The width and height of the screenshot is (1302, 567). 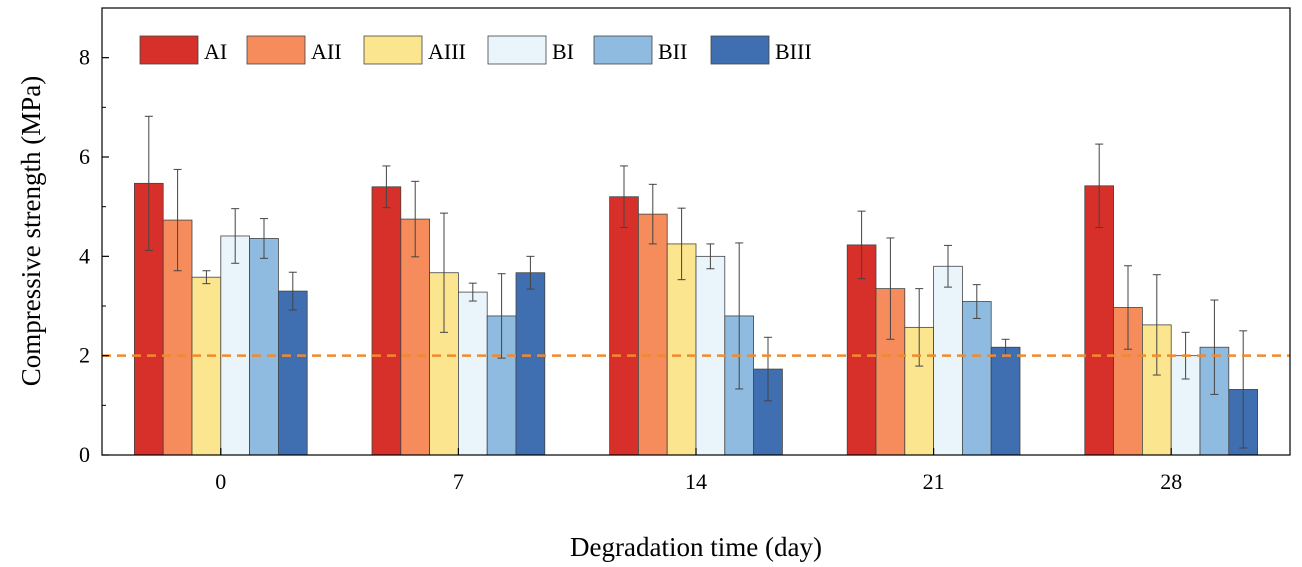 I want to click on legend: AI AII AIII BI BII BIII, so click(x=475, y=50).